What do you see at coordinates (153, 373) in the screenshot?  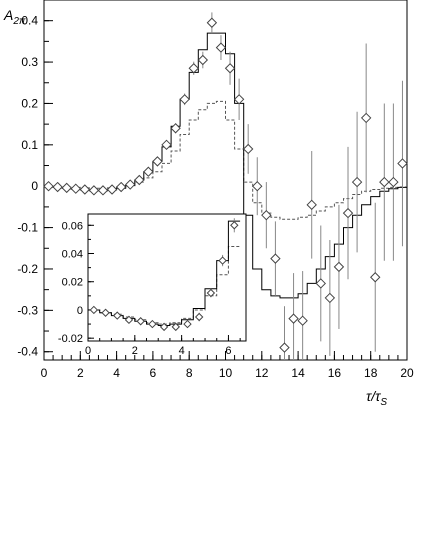 I see `main-x-tick-label: 6` at bounding box center [153, 373].